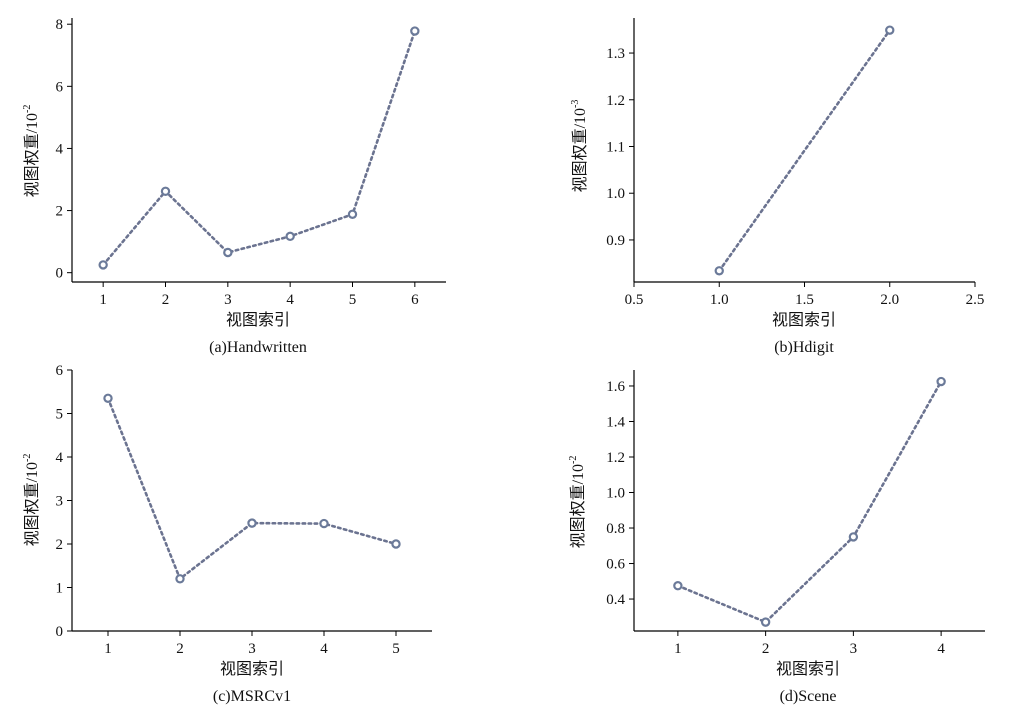 Image resolution: width=1020 pixels, height=711 pixels. I want to click on y-tick-label: 1, so click(60, 589).